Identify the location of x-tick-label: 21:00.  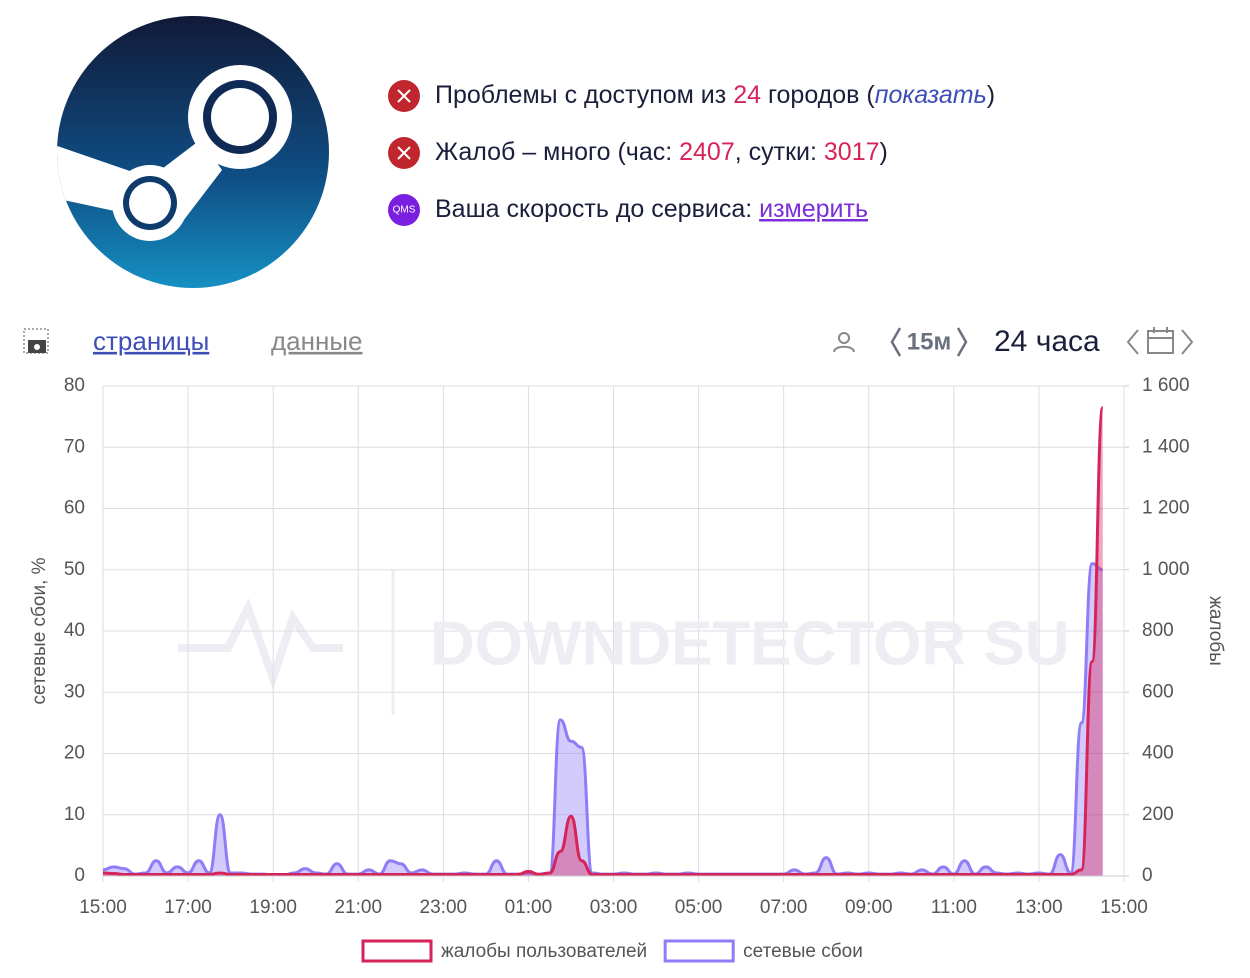
(358, 907).